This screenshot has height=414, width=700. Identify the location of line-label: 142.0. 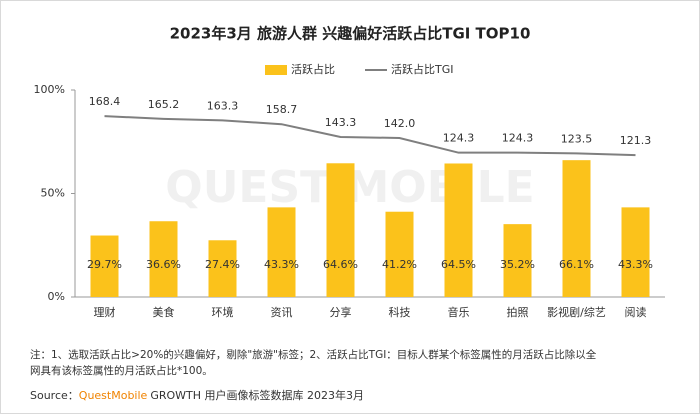
(400, 123).